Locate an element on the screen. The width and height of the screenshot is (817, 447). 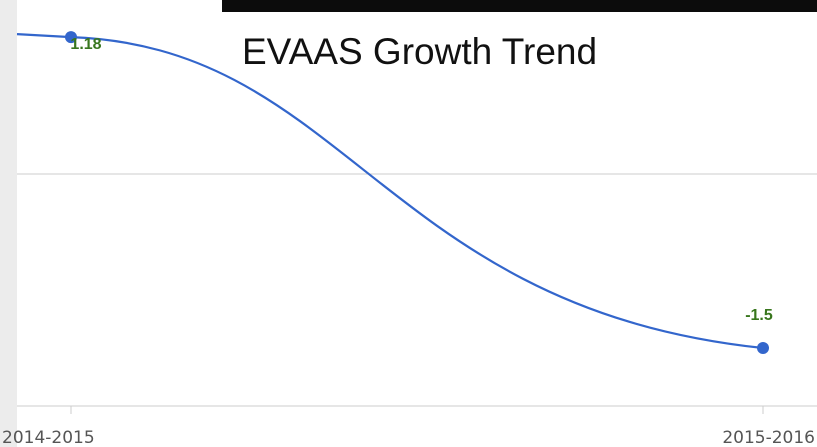
data-label-1: 1.18 is located at coordinates (85, 44).